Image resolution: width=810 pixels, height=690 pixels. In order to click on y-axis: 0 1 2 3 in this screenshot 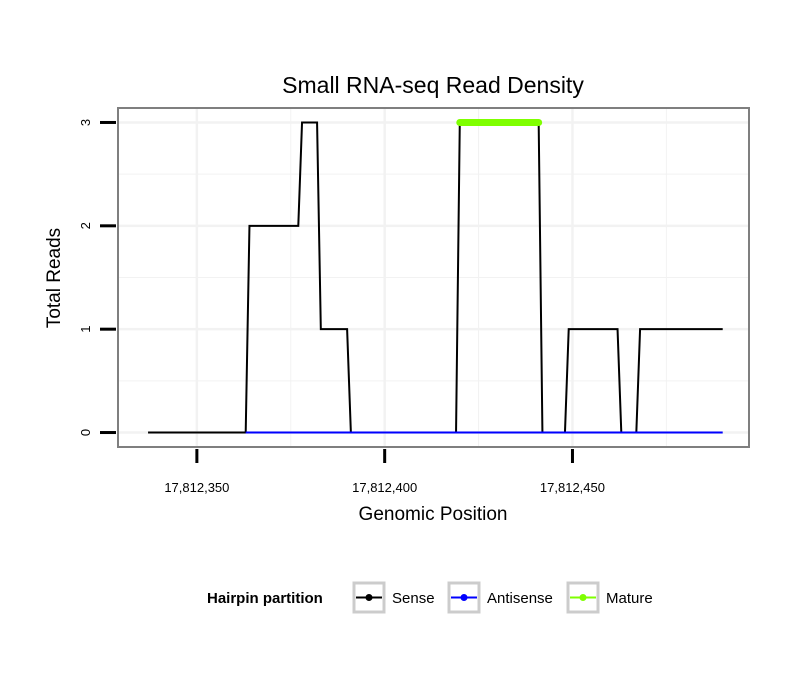, I will do `click(97, 277)`.